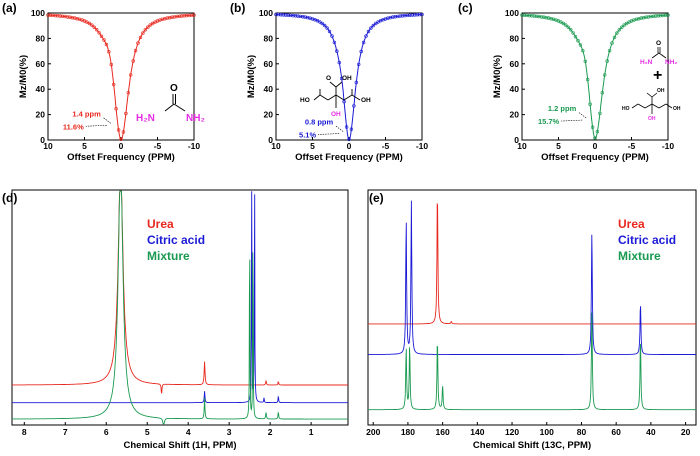 This screenshot has width=700, height=456. I want to click on urea-structure-a: O H₂N NH₂, so click(170, 103).